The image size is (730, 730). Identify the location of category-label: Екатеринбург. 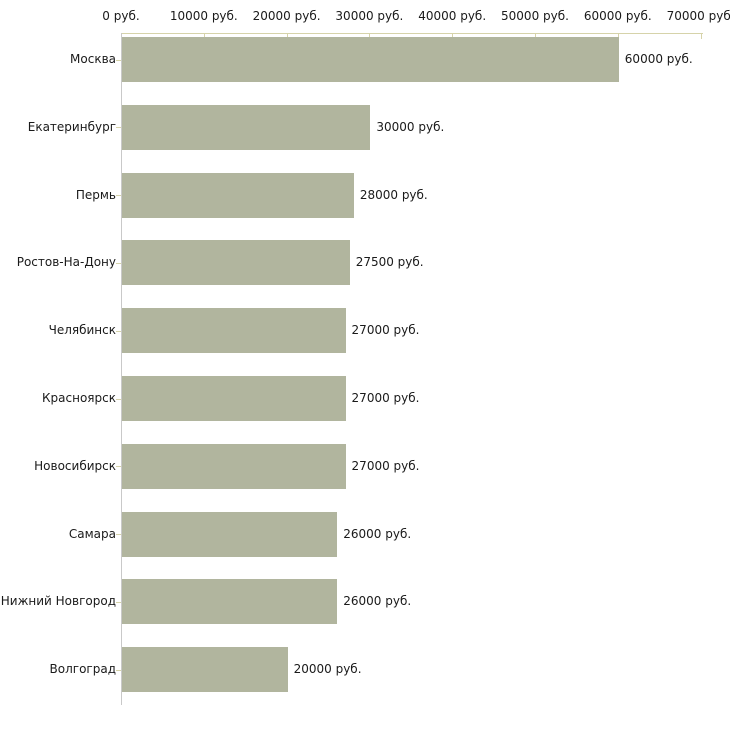
(71, 126).